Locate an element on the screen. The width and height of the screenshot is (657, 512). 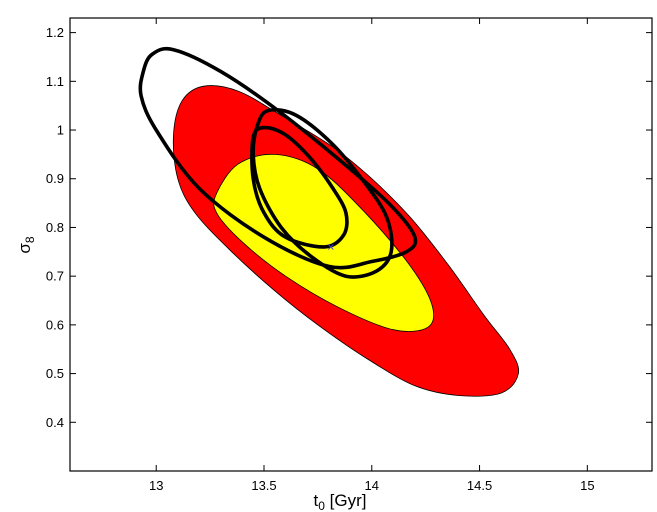
y-tick-label: 1.1 is located at coordinates (55, 81).